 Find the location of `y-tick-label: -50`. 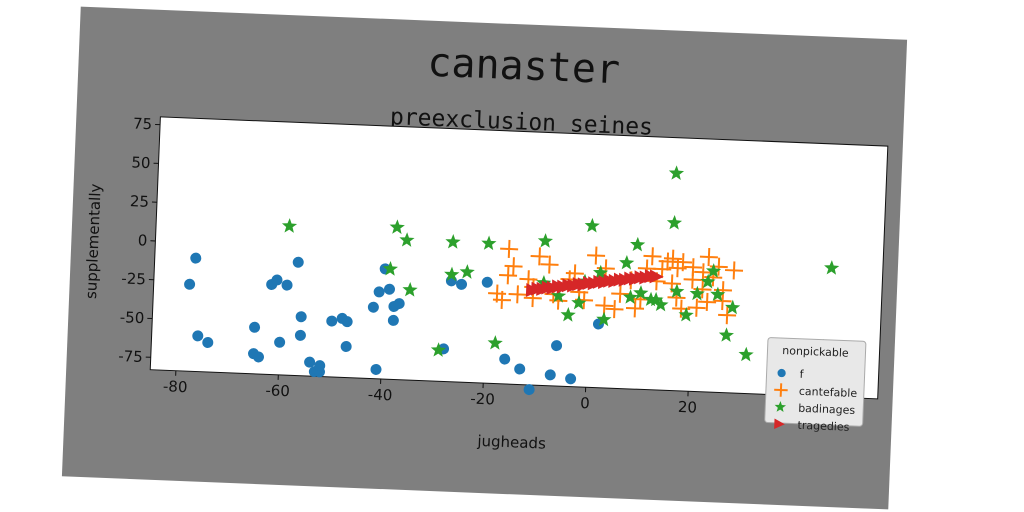

y-tick-label: -50 is located at coordinates (131, 317).